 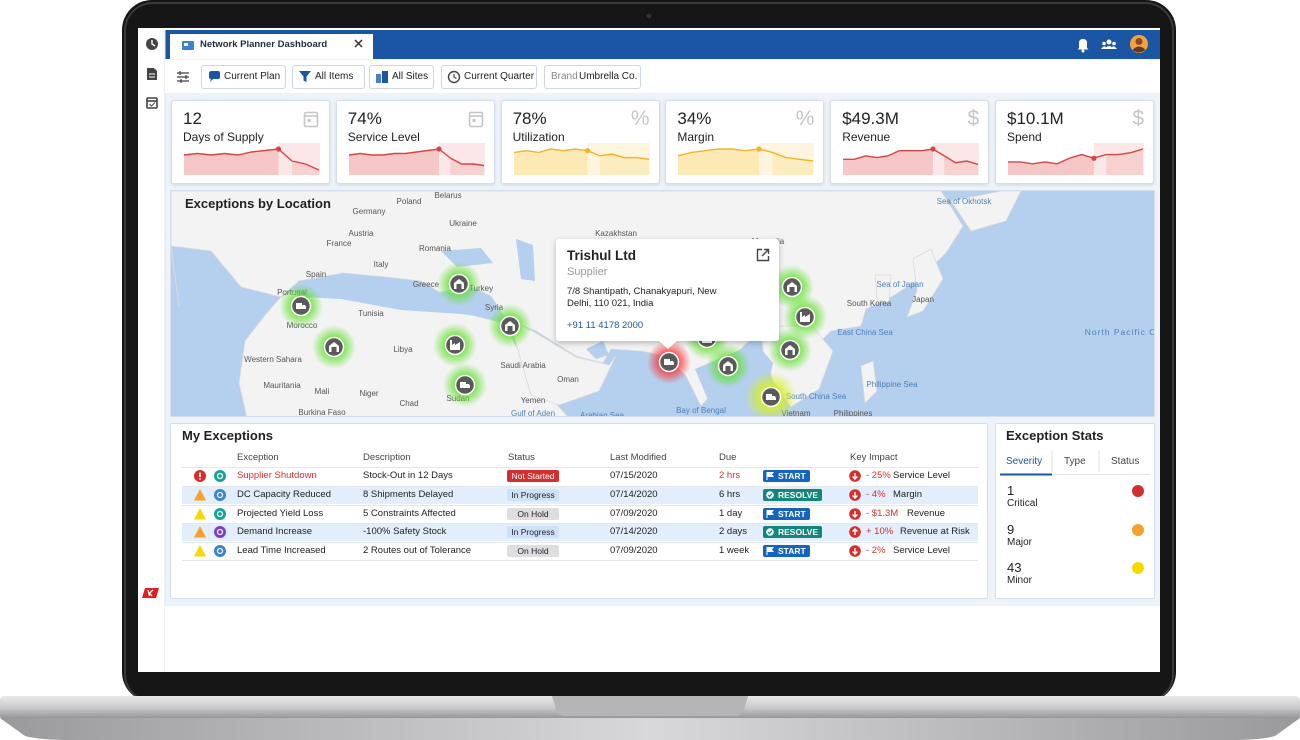 I want to click on country-label: Chad, so click(x=408, y=403).